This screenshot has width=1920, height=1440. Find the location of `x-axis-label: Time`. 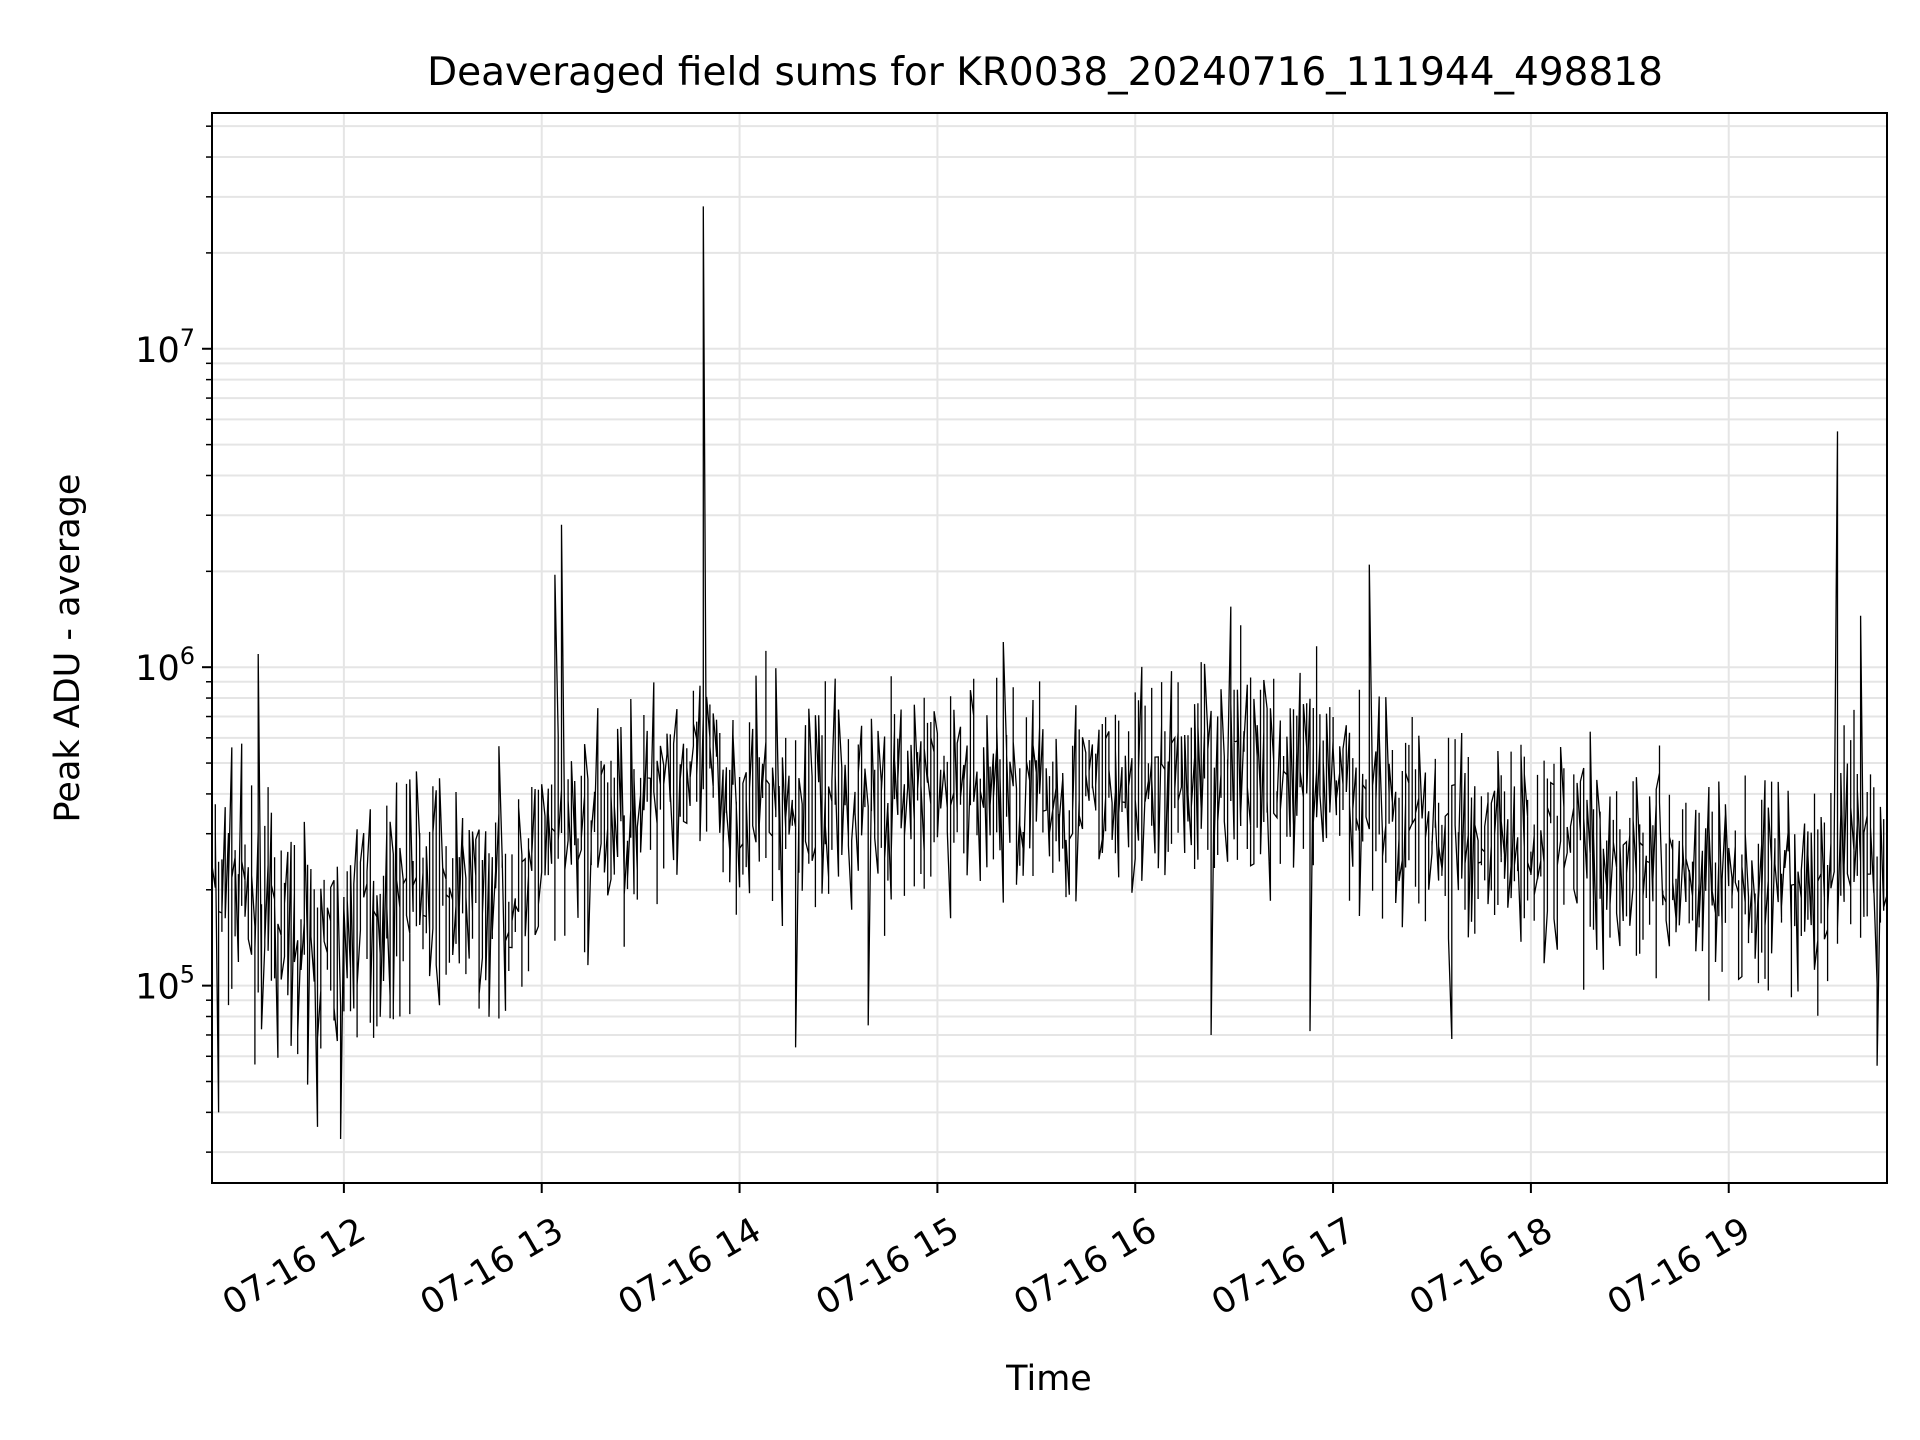

x-axis-label: Time is located at coordinates (1048, 1379).